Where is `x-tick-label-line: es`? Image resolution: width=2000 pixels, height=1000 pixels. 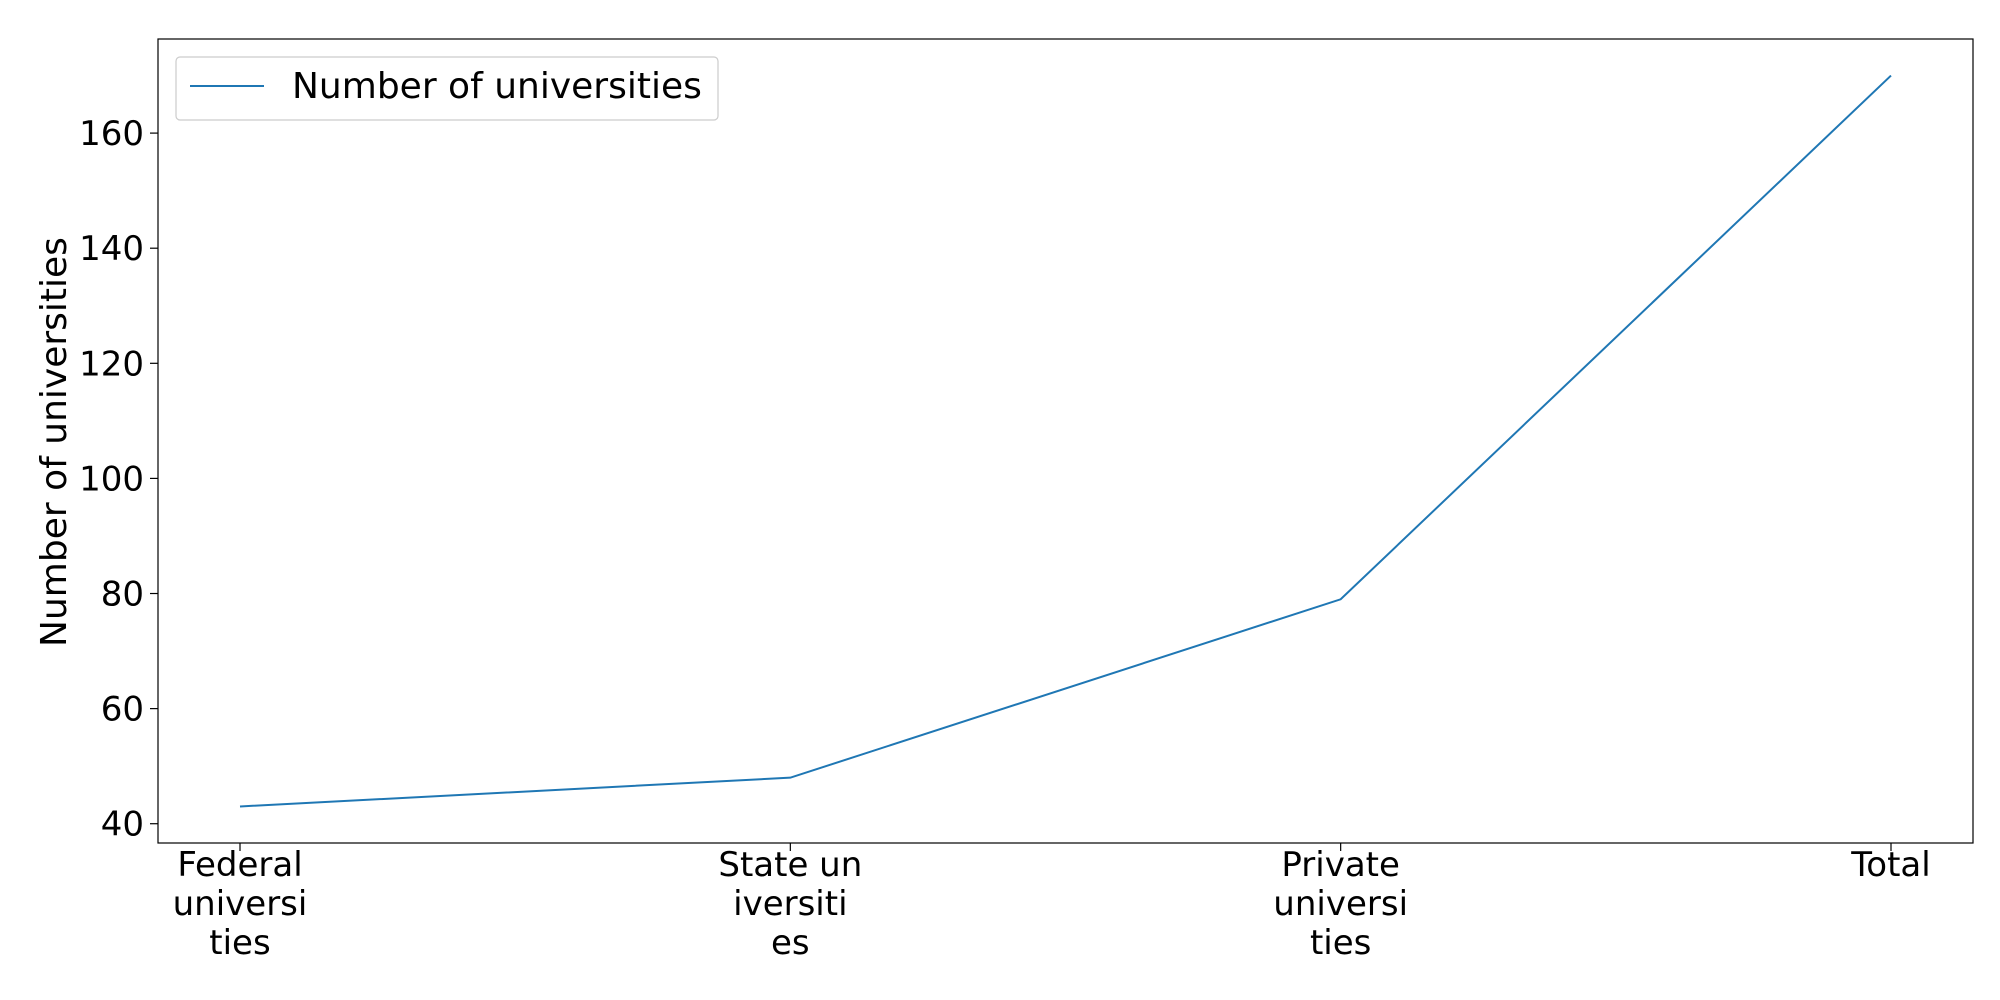 x-tick-label-line: es is located at coordinates (790, 943).